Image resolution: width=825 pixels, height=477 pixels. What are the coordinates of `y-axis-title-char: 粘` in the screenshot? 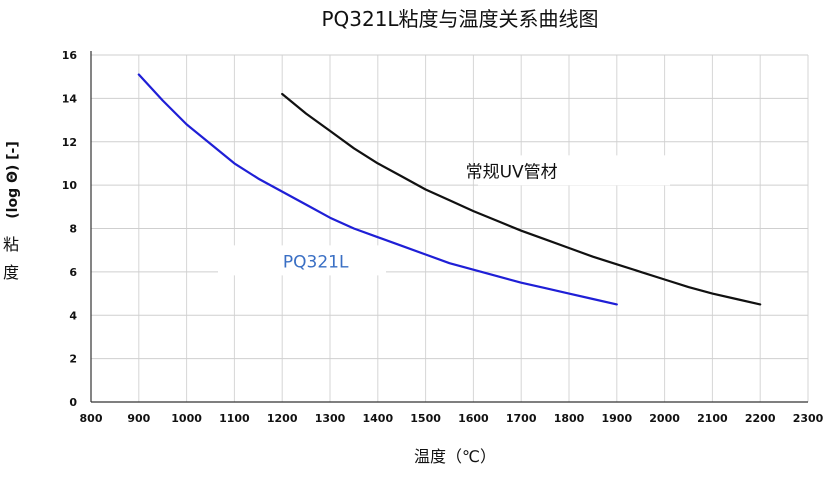 It's located at (11, 244).